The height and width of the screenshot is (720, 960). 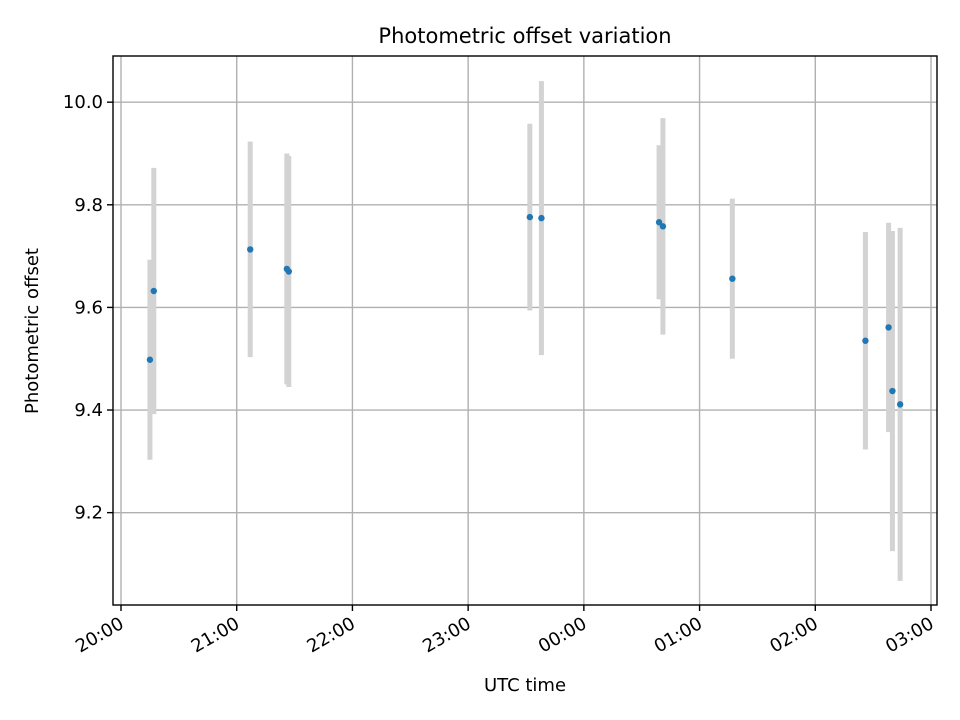 I want to click on y-tick-label: 9.6, so click(x=88, y=307).